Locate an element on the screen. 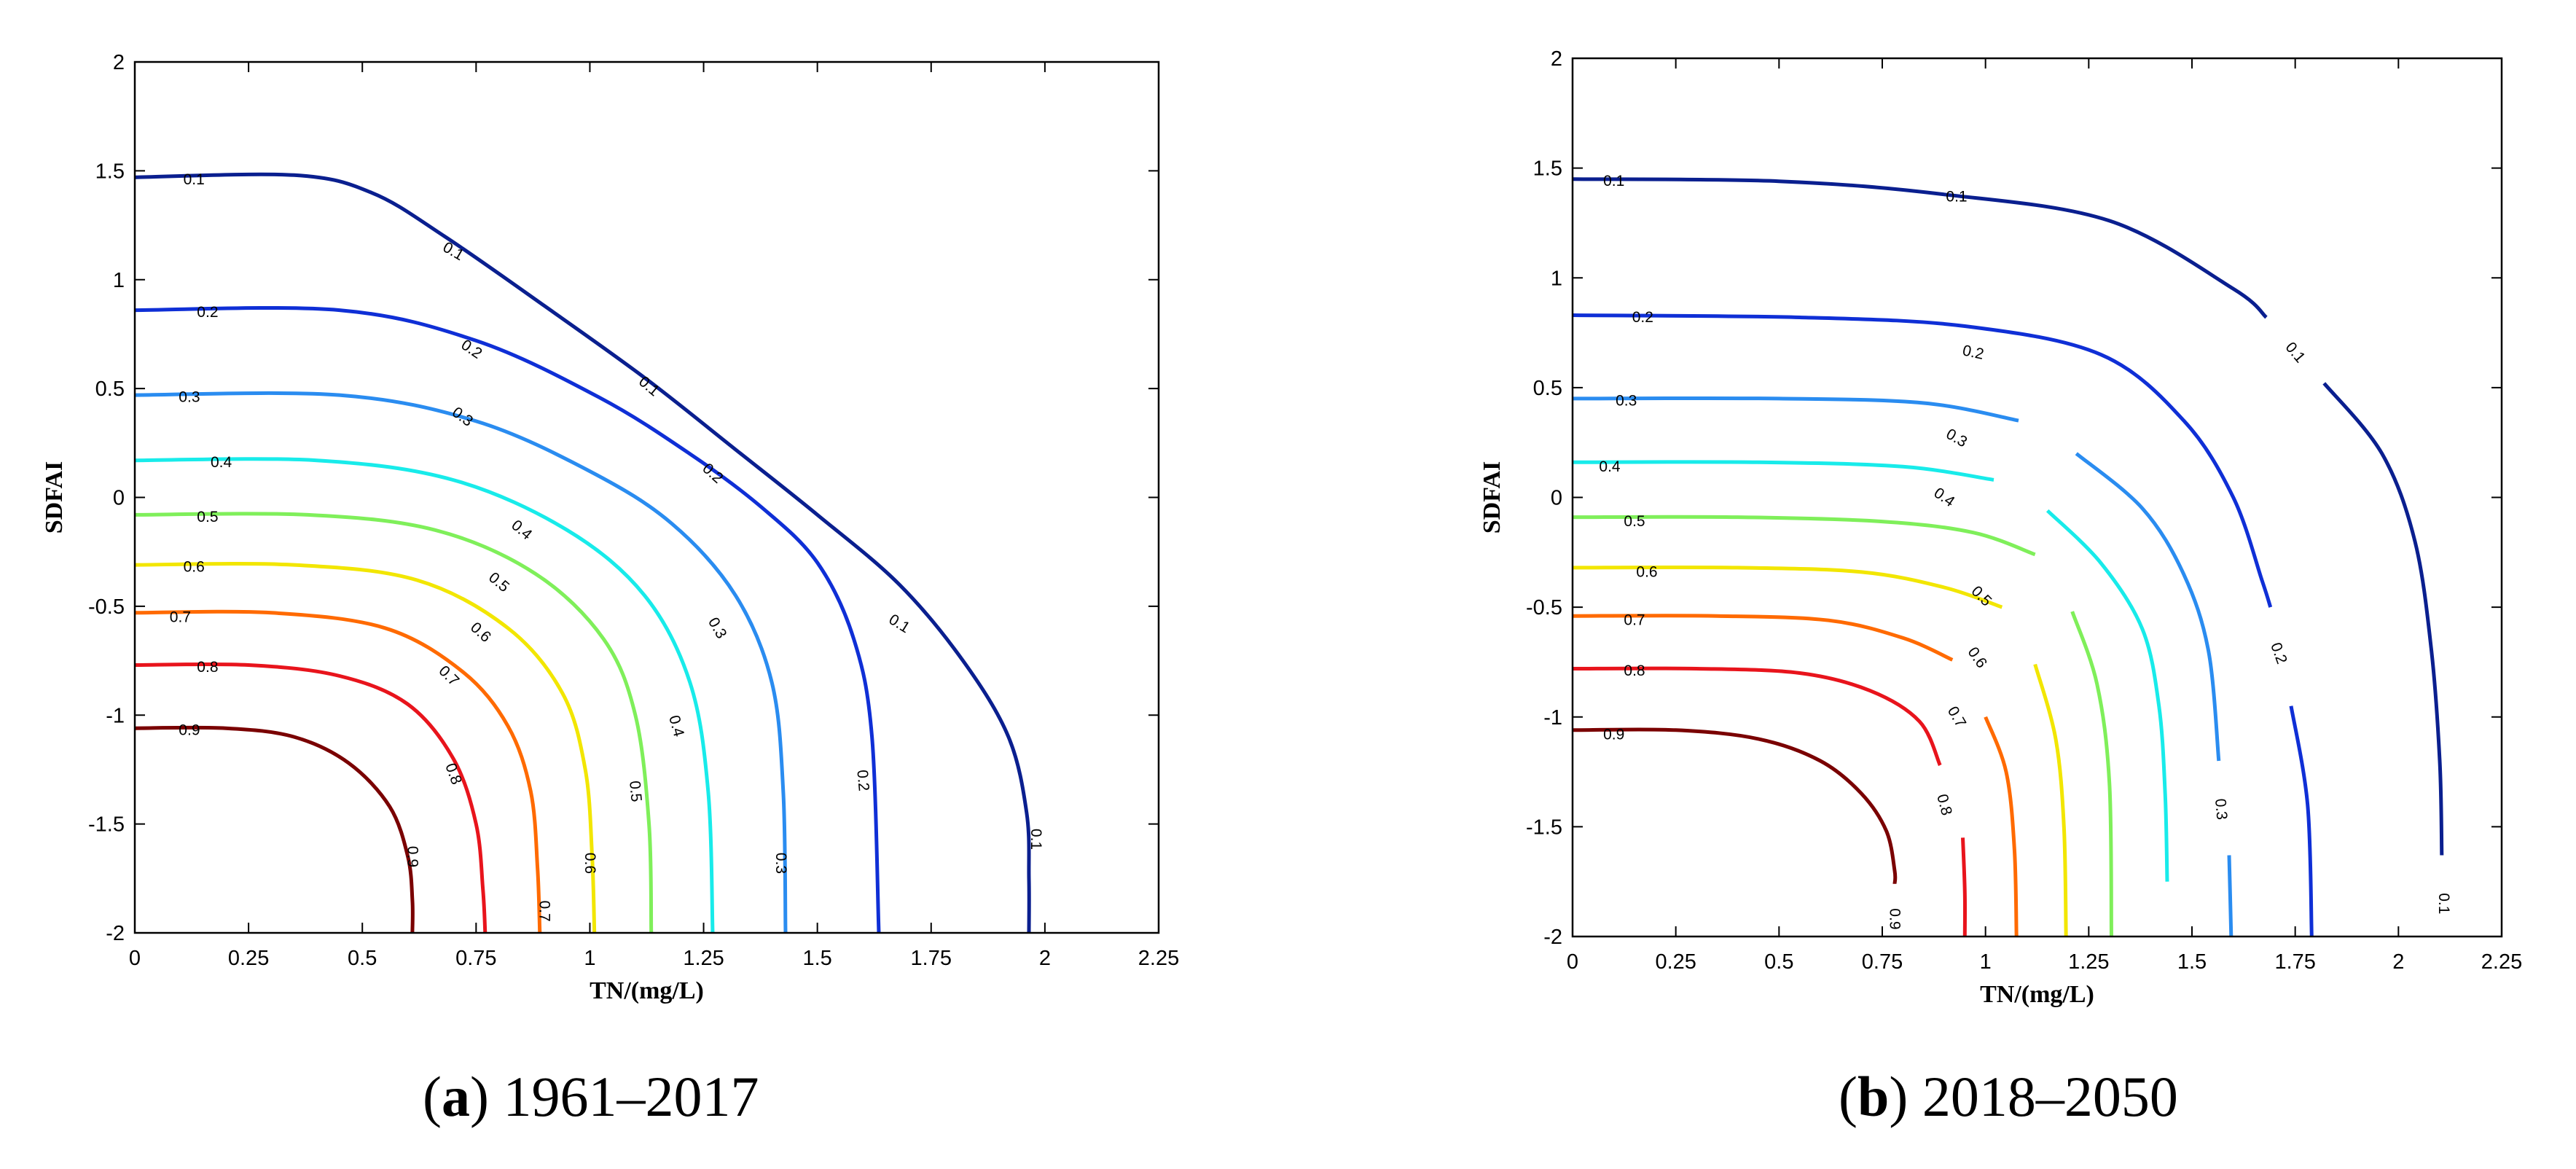 Image resolution: width=2576 pixels, height=1169 pixels. x-tick-label: 1.25 is located at coordinates (703, 958).